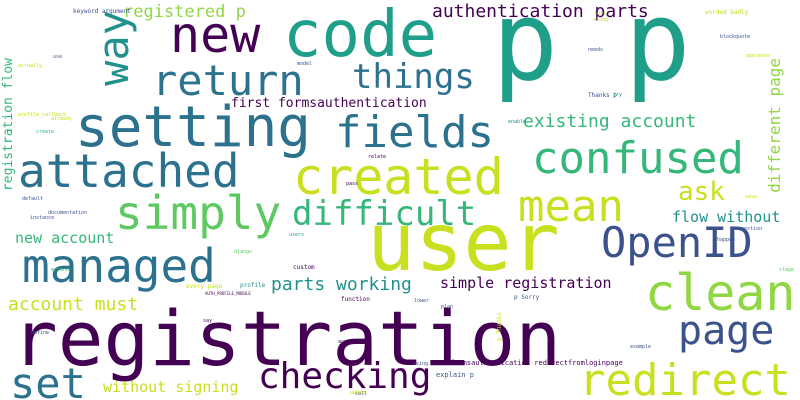  What do you see at coordinates (68, 213) in the screenshot?
I see `word-documentation: documentation` at bounding box center [68, 213].